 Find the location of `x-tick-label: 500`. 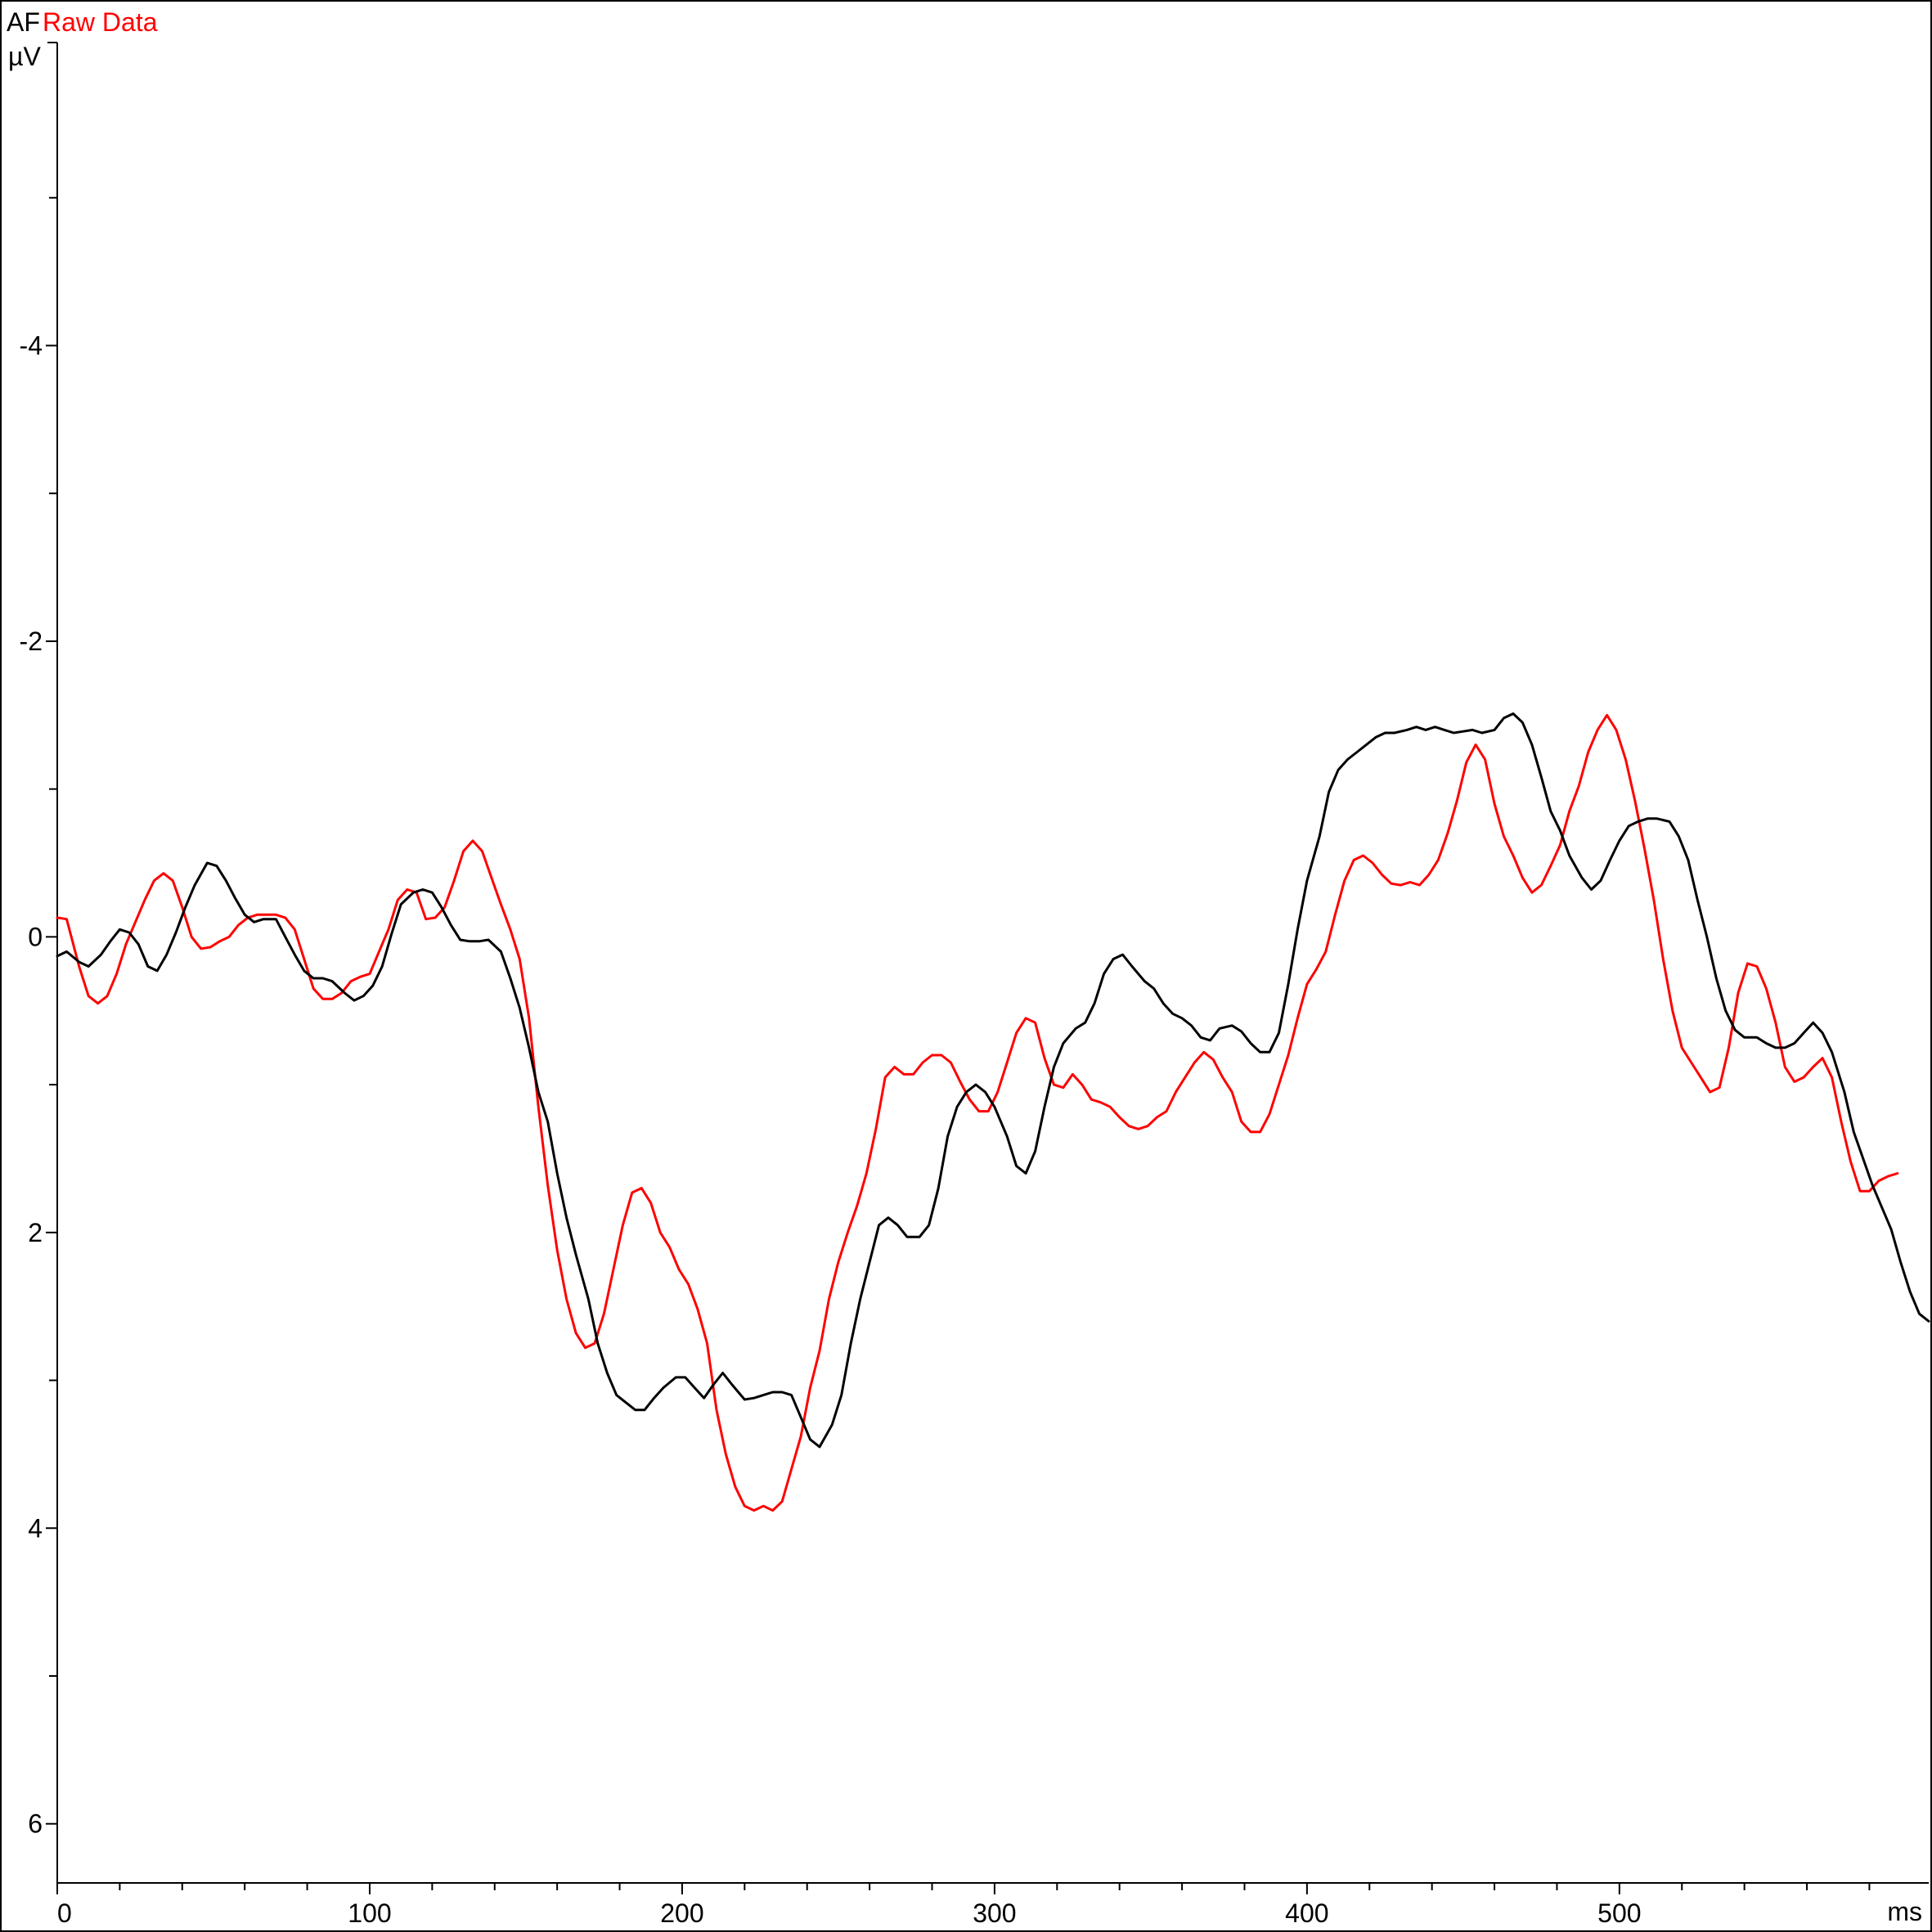

x-tick-label: 500 is located at coordinates (1619, 1913).